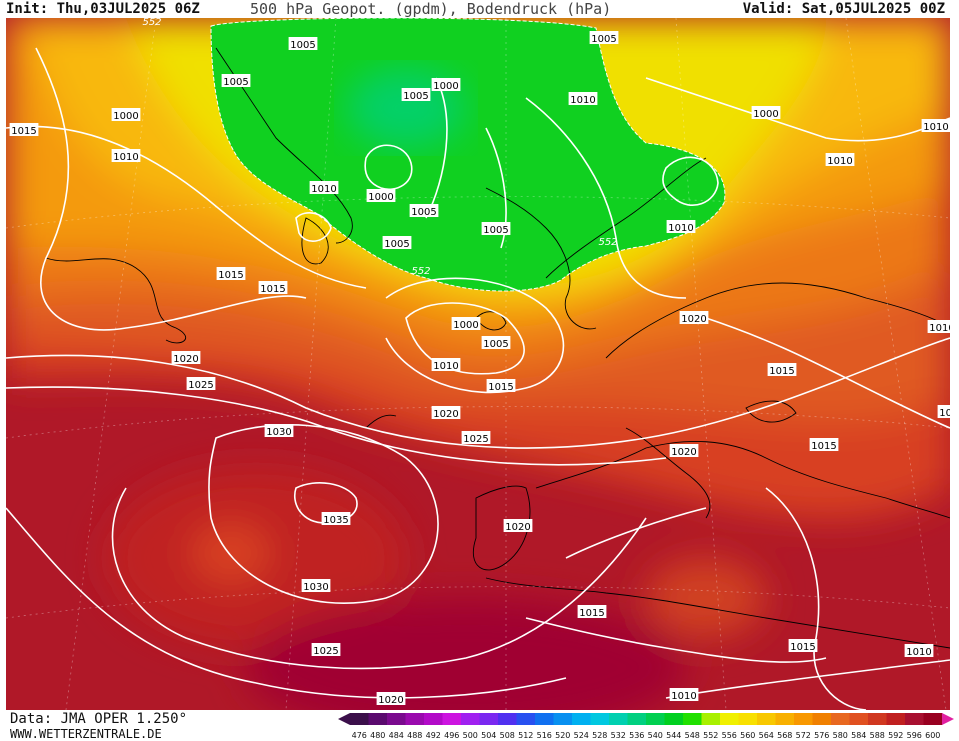 Image resolution: width=959 pixels, height=741 pixels. What do you see at coordinates (840, 735) in the screenshot?
I see `colorbar-tick-label: 580` at bounding box center [840, 735].